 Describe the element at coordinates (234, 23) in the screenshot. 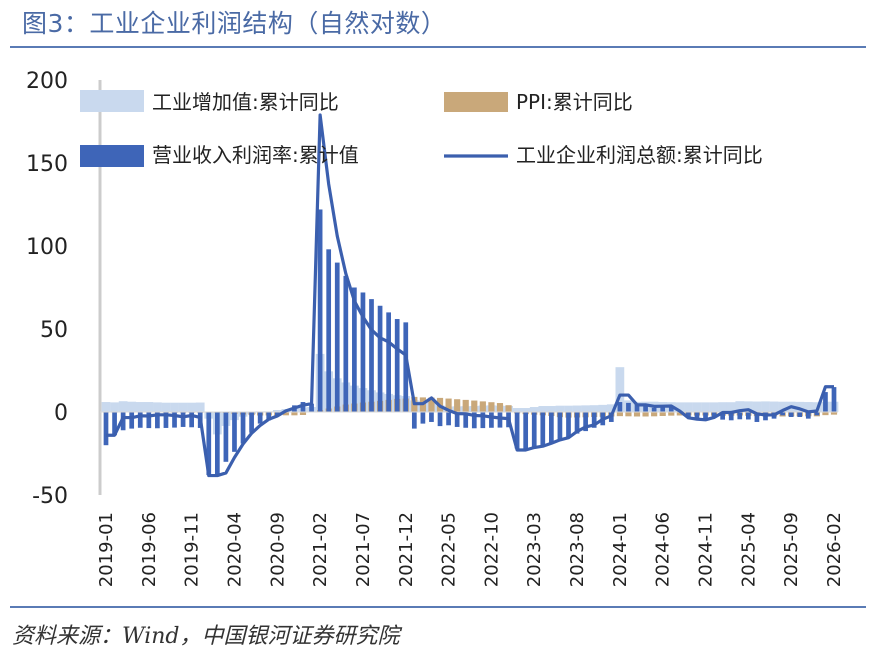

I see `figure-title: 图3：工业企业利润结构（自然对数）` at that location.